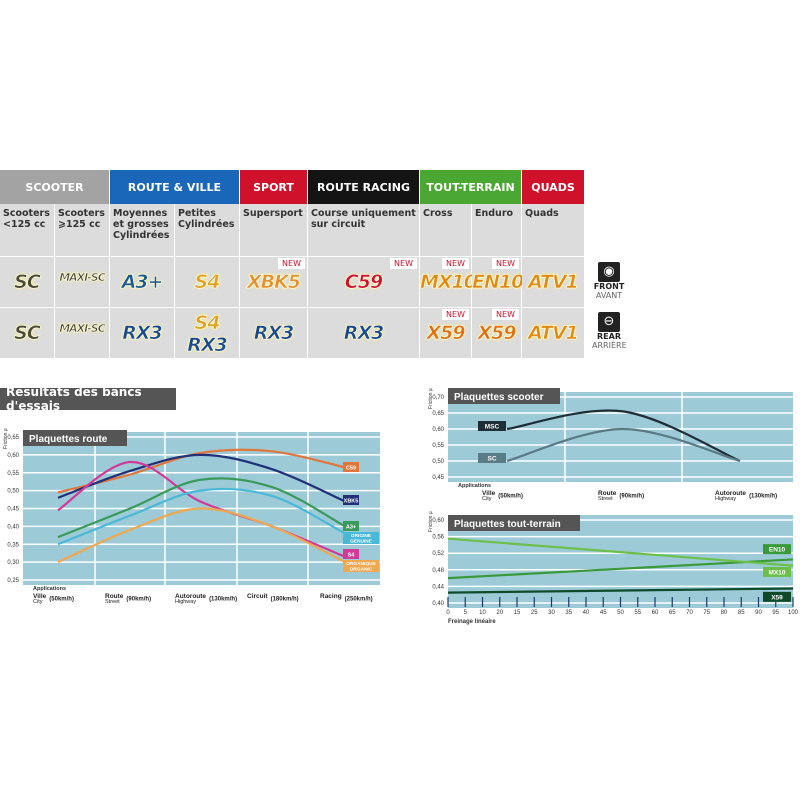  I want to click on x-tick-label: 30, so click(551, 613).